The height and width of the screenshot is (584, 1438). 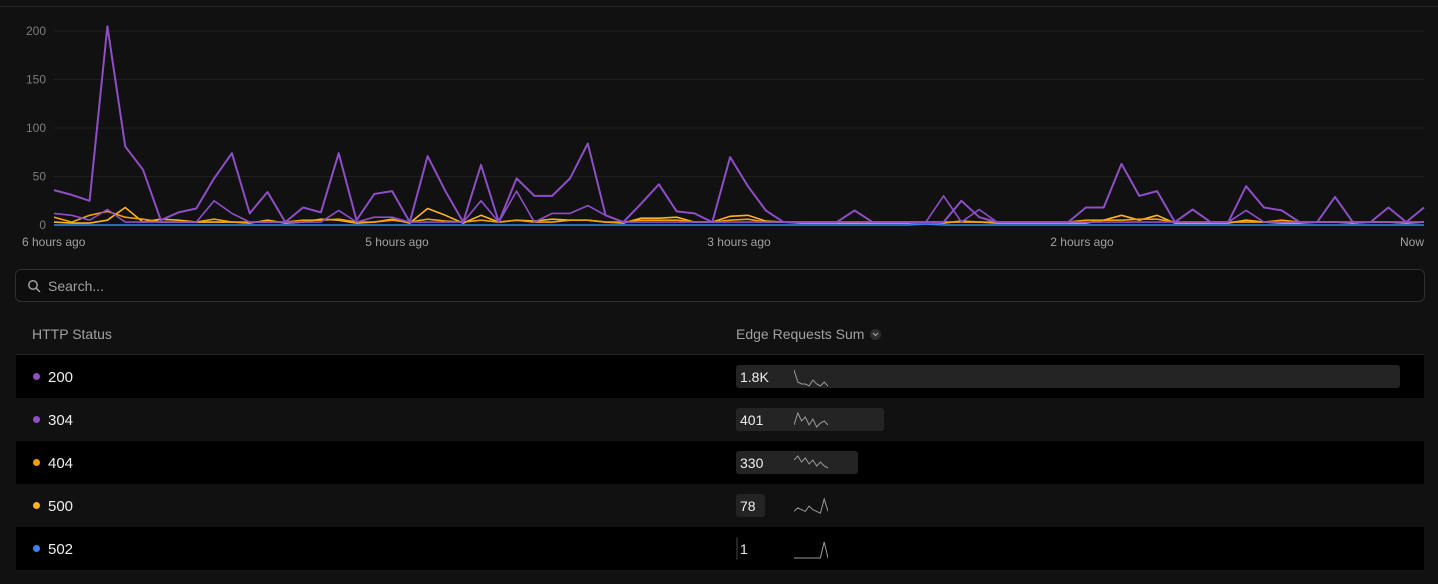 I want to click on requests-value: 330, so click(x=752, y=463).